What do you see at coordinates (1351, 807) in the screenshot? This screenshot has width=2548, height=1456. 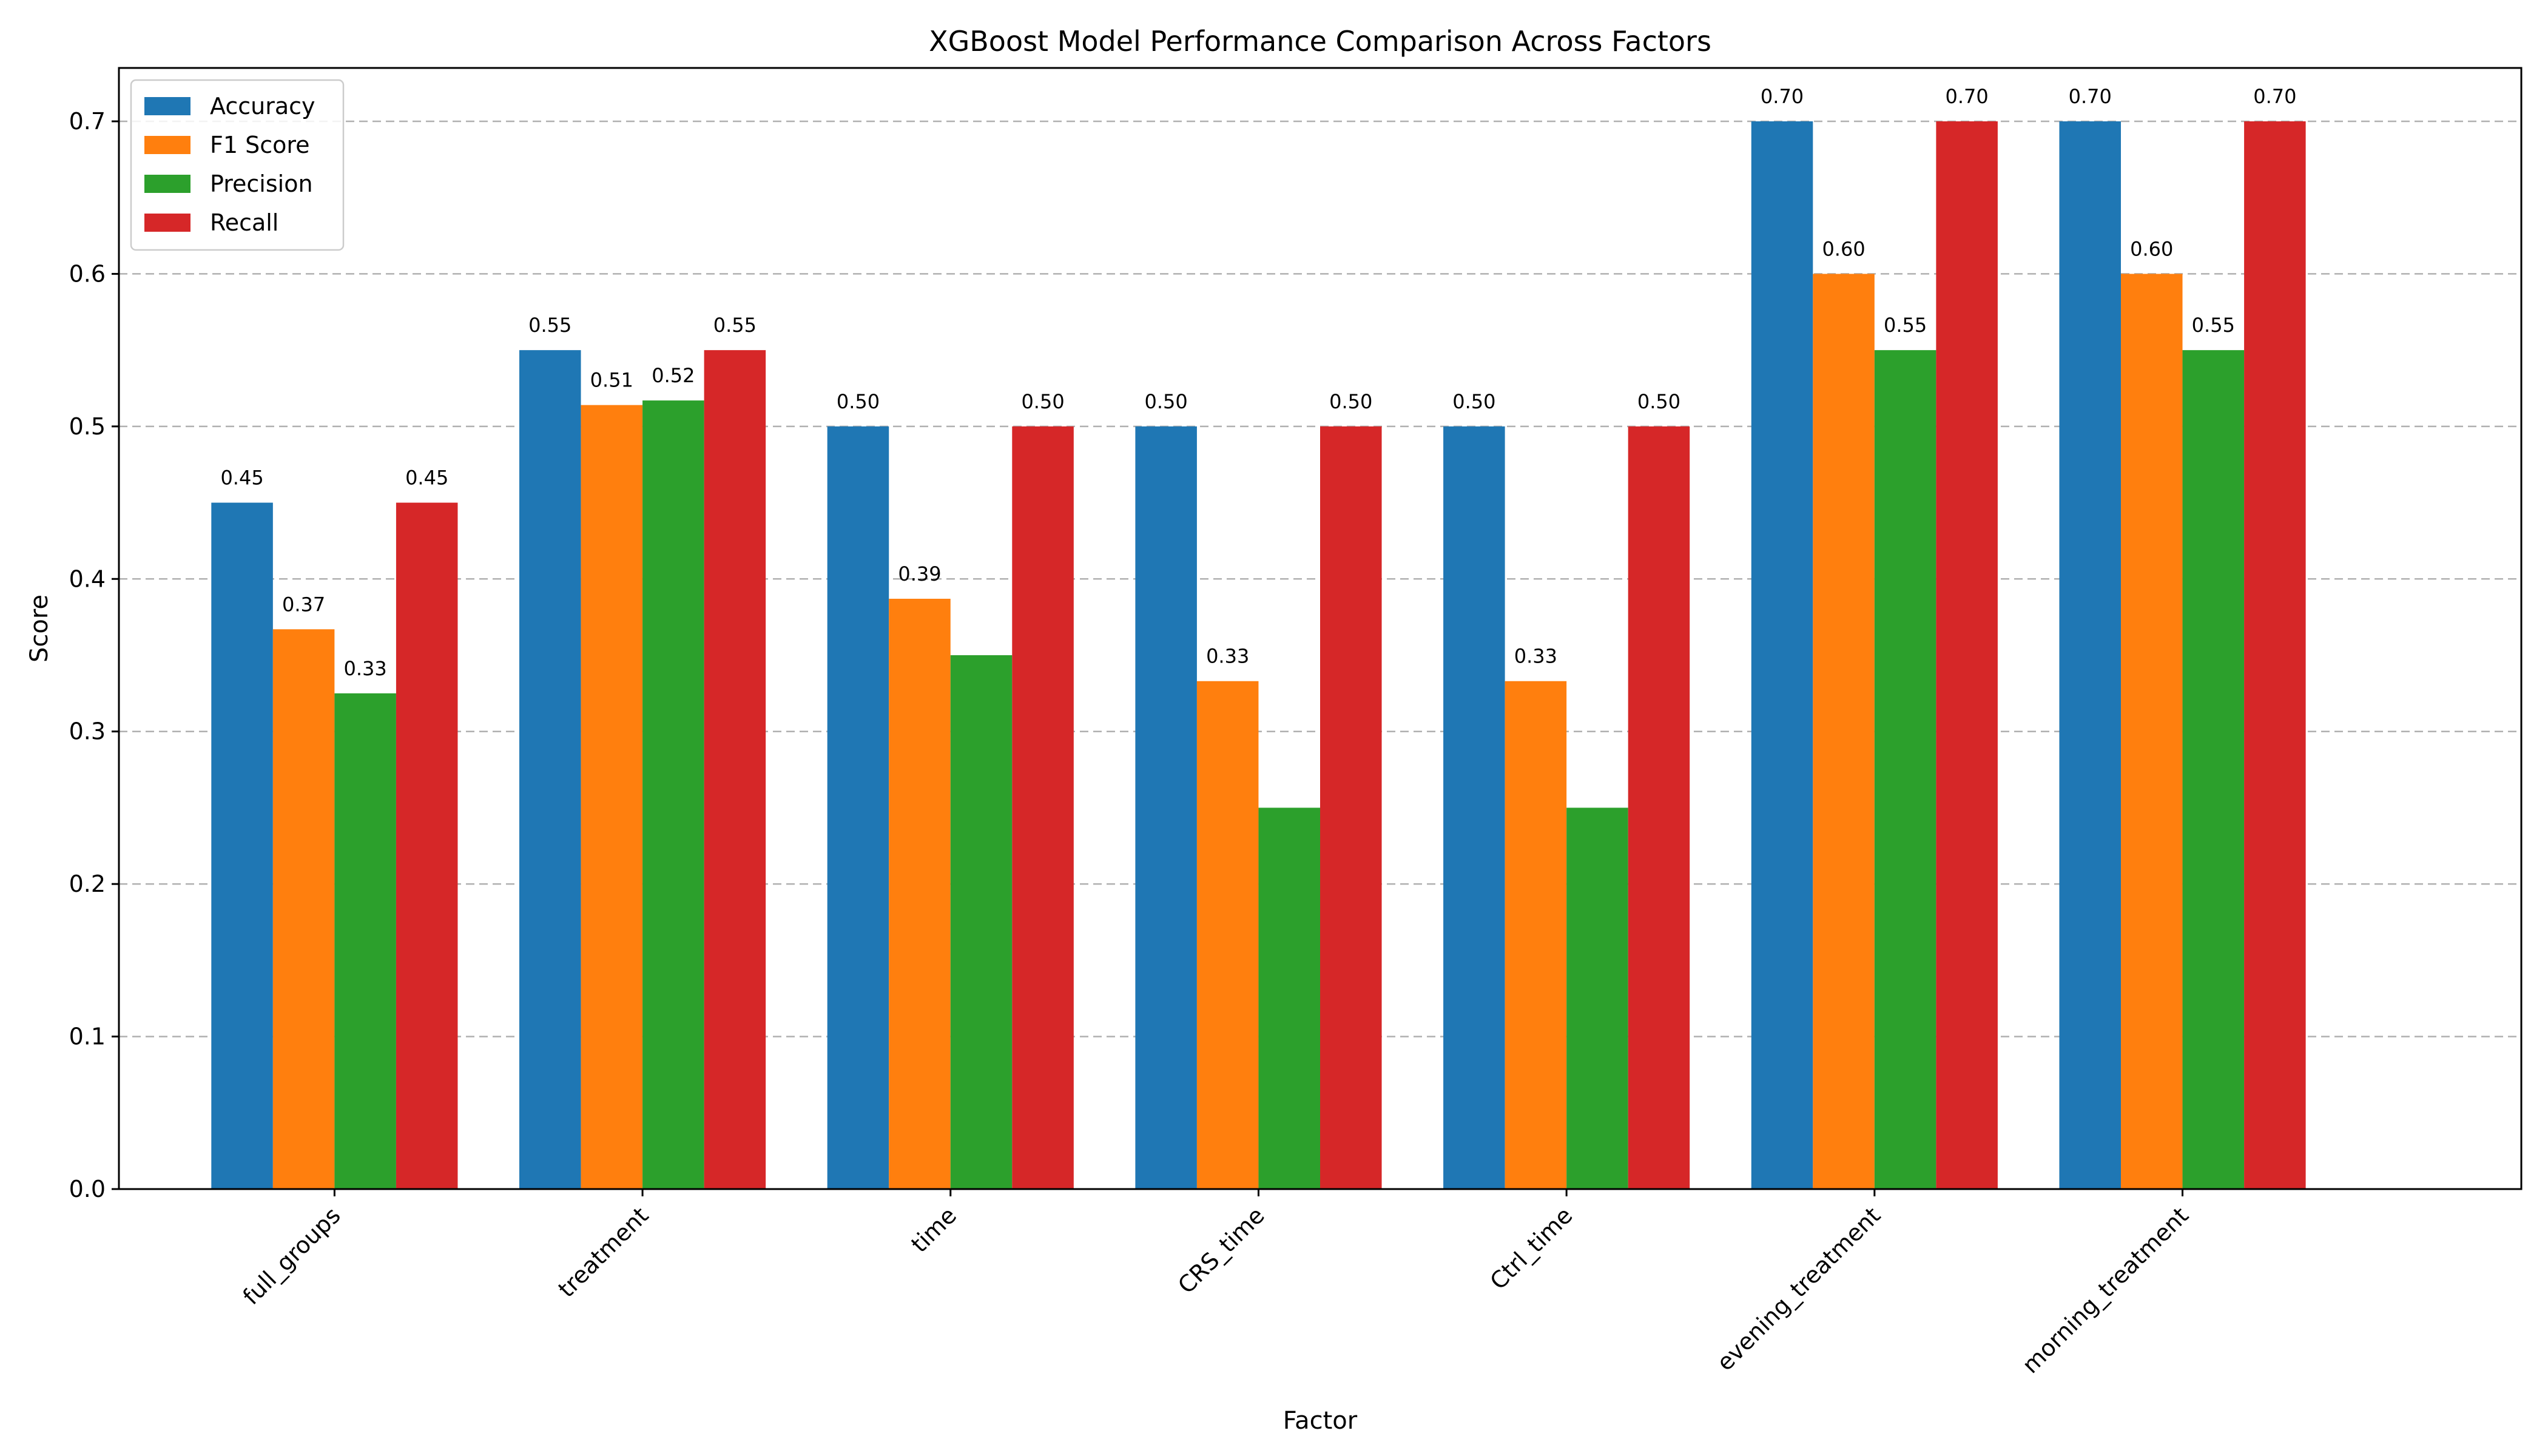 I see `bar-recall-crs-time` at bounding box center [1351, 807].